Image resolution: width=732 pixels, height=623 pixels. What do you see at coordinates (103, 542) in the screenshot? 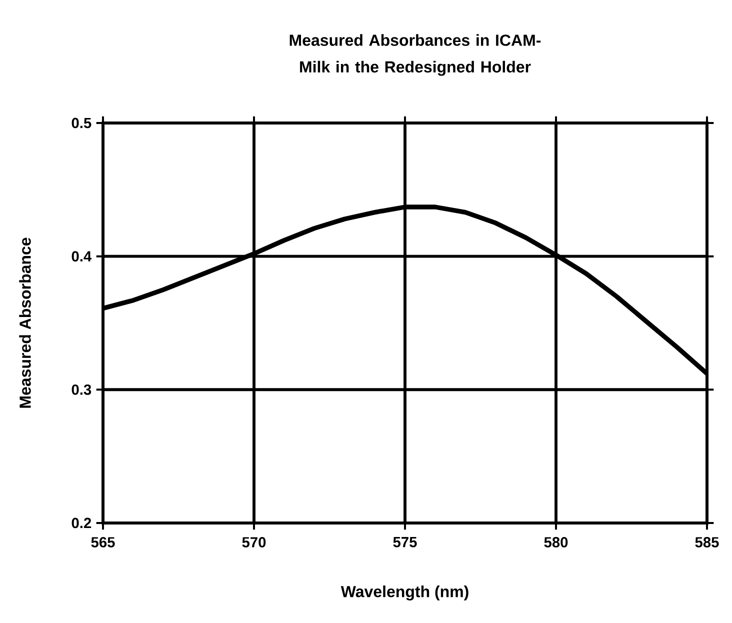
I see `x-tick-label: 565` at bounding box center [103, 542].